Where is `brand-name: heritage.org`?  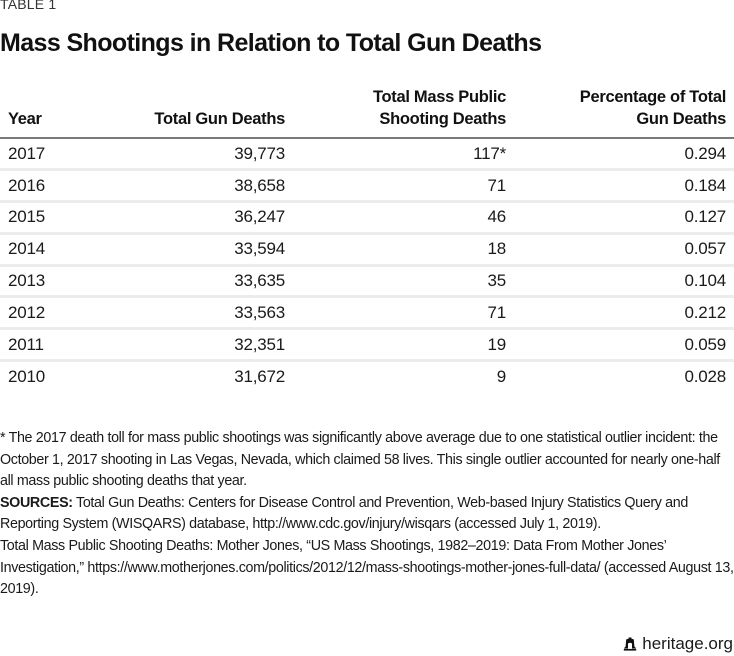 brand-name: heritage.org is located at coordinates (687, 643).